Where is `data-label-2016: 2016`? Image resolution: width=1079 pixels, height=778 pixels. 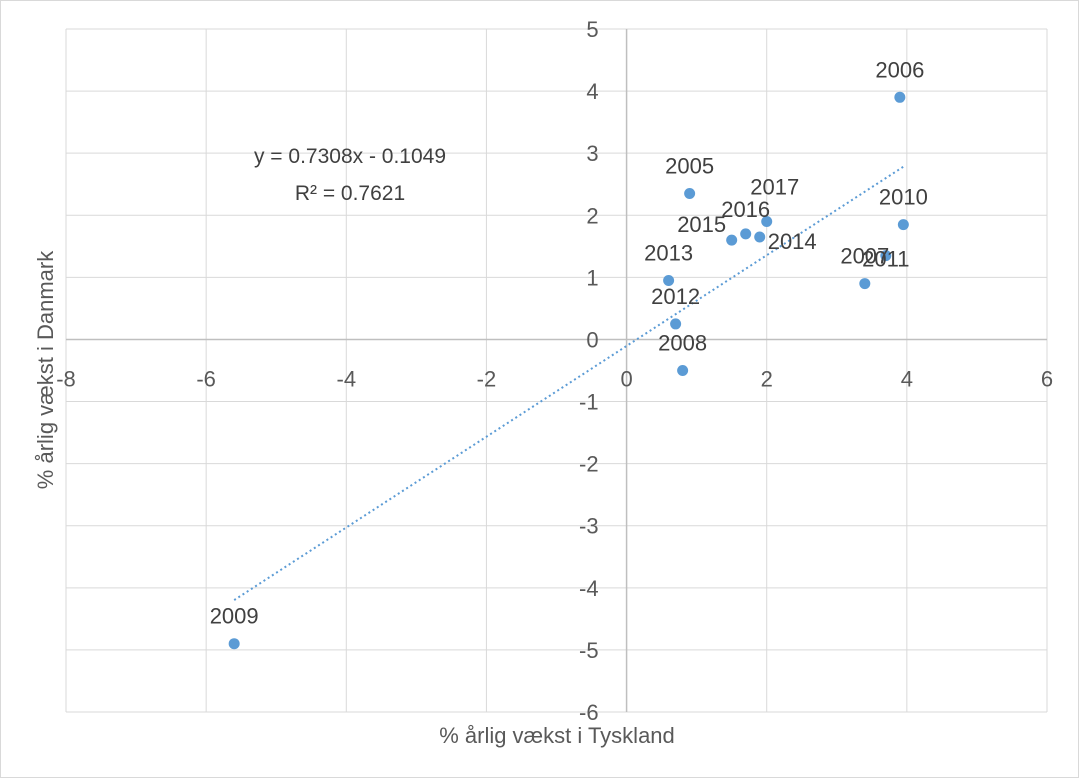
data-label-2016: 2016 is located at coordinates (745, 209).